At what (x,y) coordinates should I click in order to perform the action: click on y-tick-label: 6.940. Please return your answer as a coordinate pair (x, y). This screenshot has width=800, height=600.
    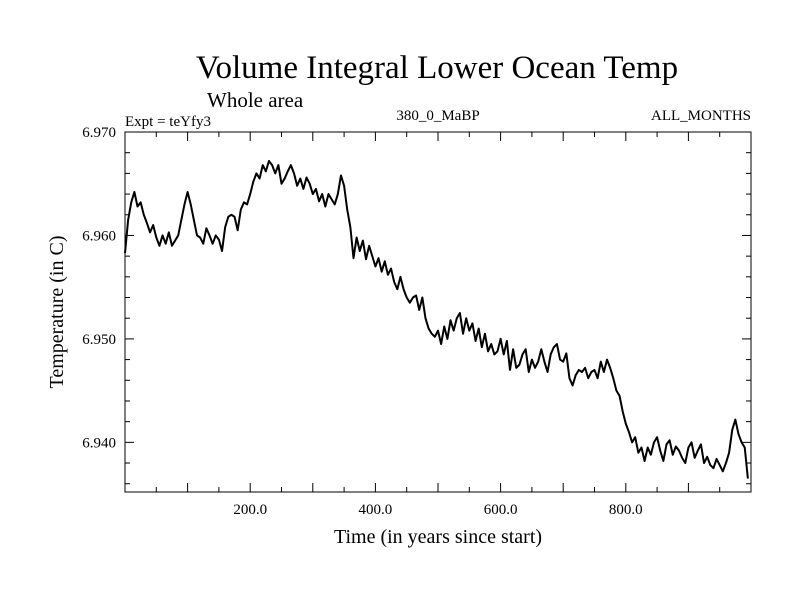
    Looking at the image, I should click on (99, 443).